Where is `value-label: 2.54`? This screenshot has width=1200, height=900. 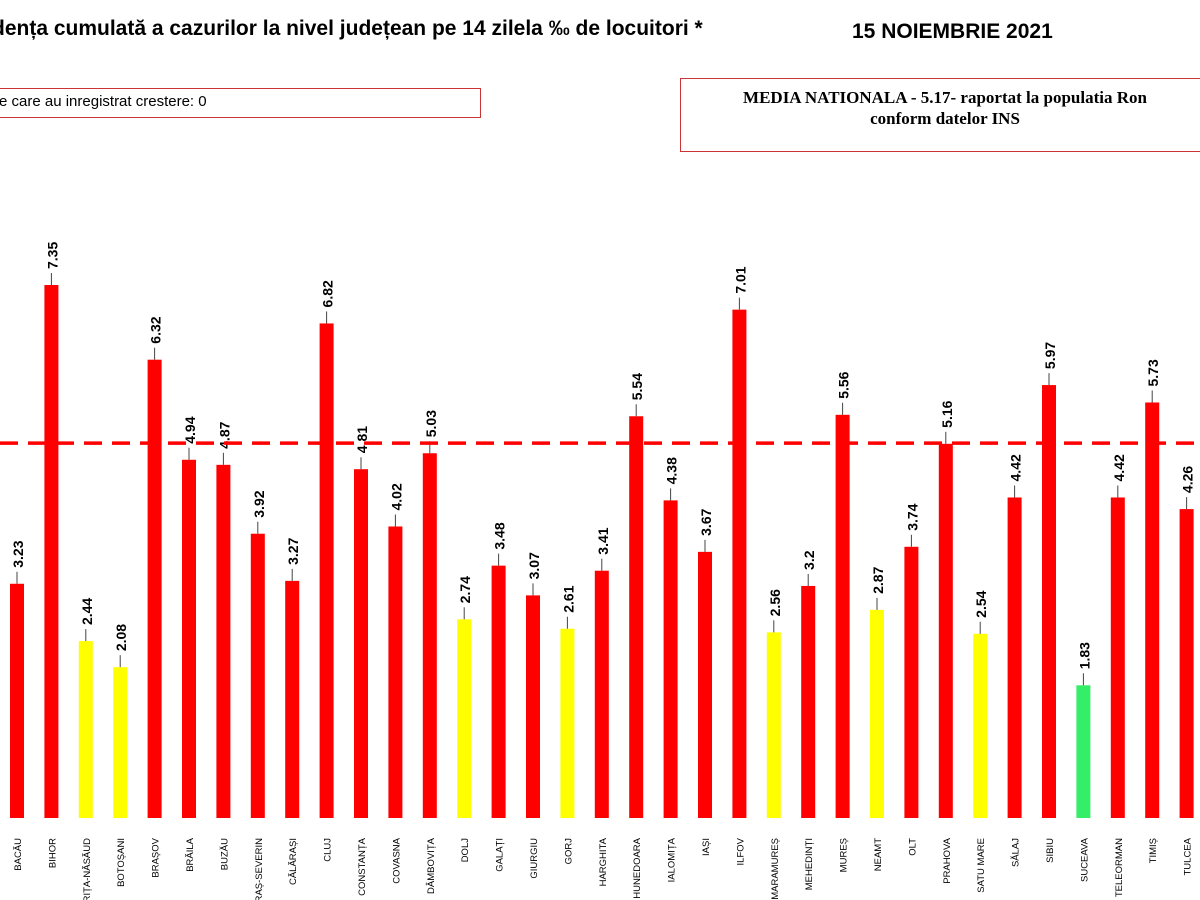
value-label: 2.54 is located at coordinates (981, 603).